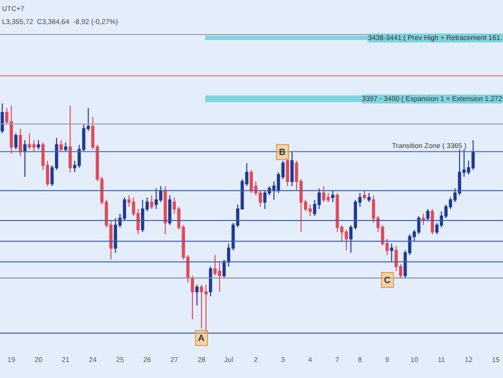 Image resolution: width=503 pixels, height=378 pixels. Describe the element at coordinates (282, 152) in the screenshot. I see `annotation: B` at that location.